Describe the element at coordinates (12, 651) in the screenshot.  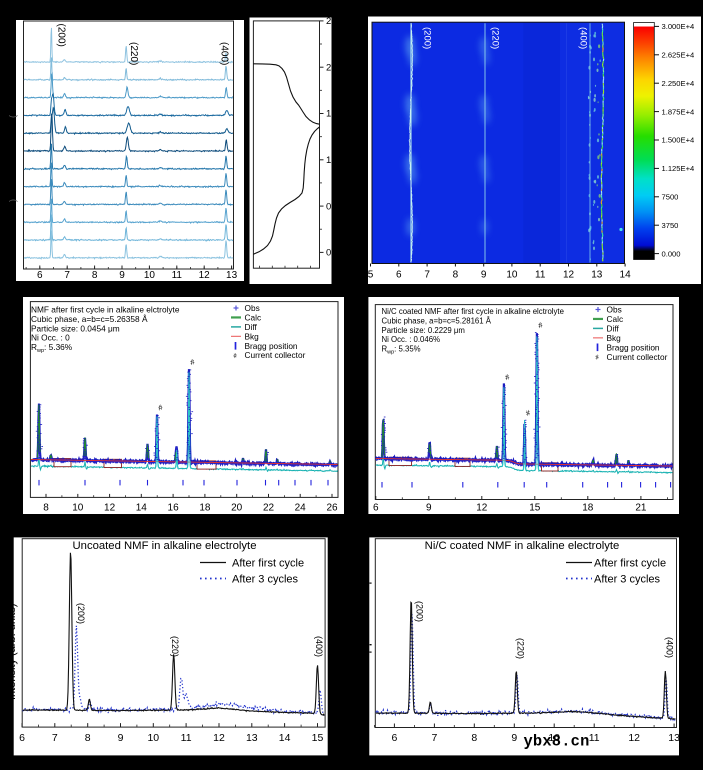
I see `svg-text: Intensity (arb. units)` at that location.